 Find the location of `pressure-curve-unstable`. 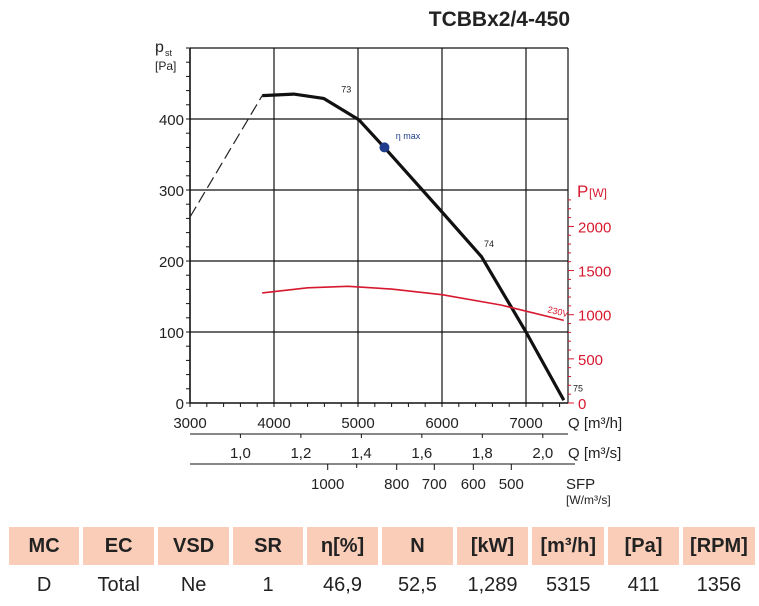

pressure-curve-unstable is located at coordinates (226, 156).